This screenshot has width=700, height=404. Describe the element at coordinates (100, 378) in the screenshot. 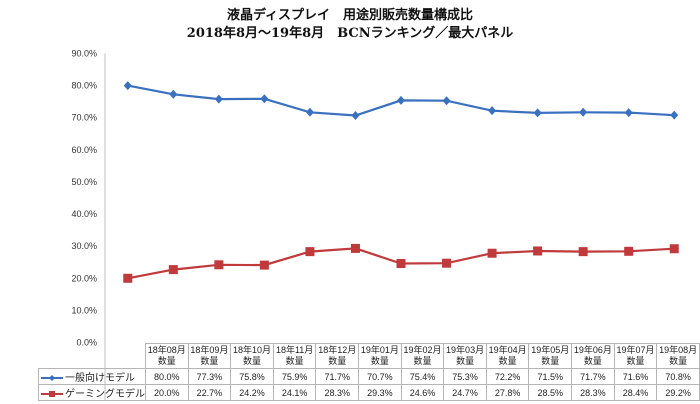

I see `legend-label: 一般向けモデル` at that location.